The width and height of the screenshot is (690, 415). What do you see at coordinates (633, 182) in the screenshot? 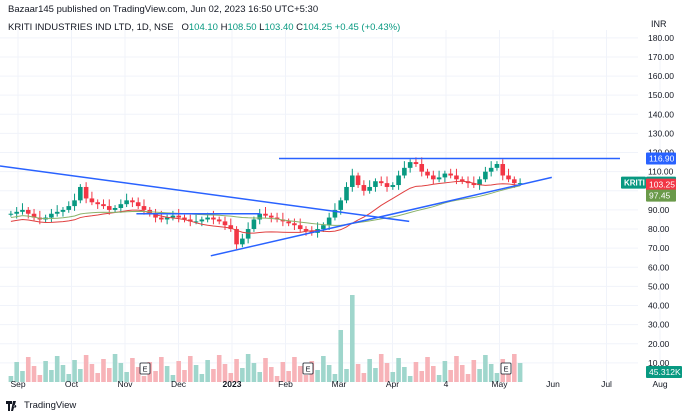
I see `symbol-badge` at bounding box center [633, 182].